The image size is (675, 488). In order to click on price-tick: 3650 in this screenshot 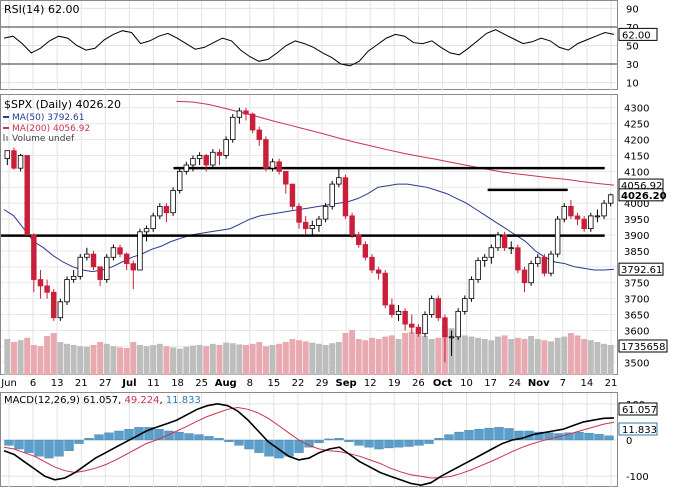, I will do `click(636, 316)`.